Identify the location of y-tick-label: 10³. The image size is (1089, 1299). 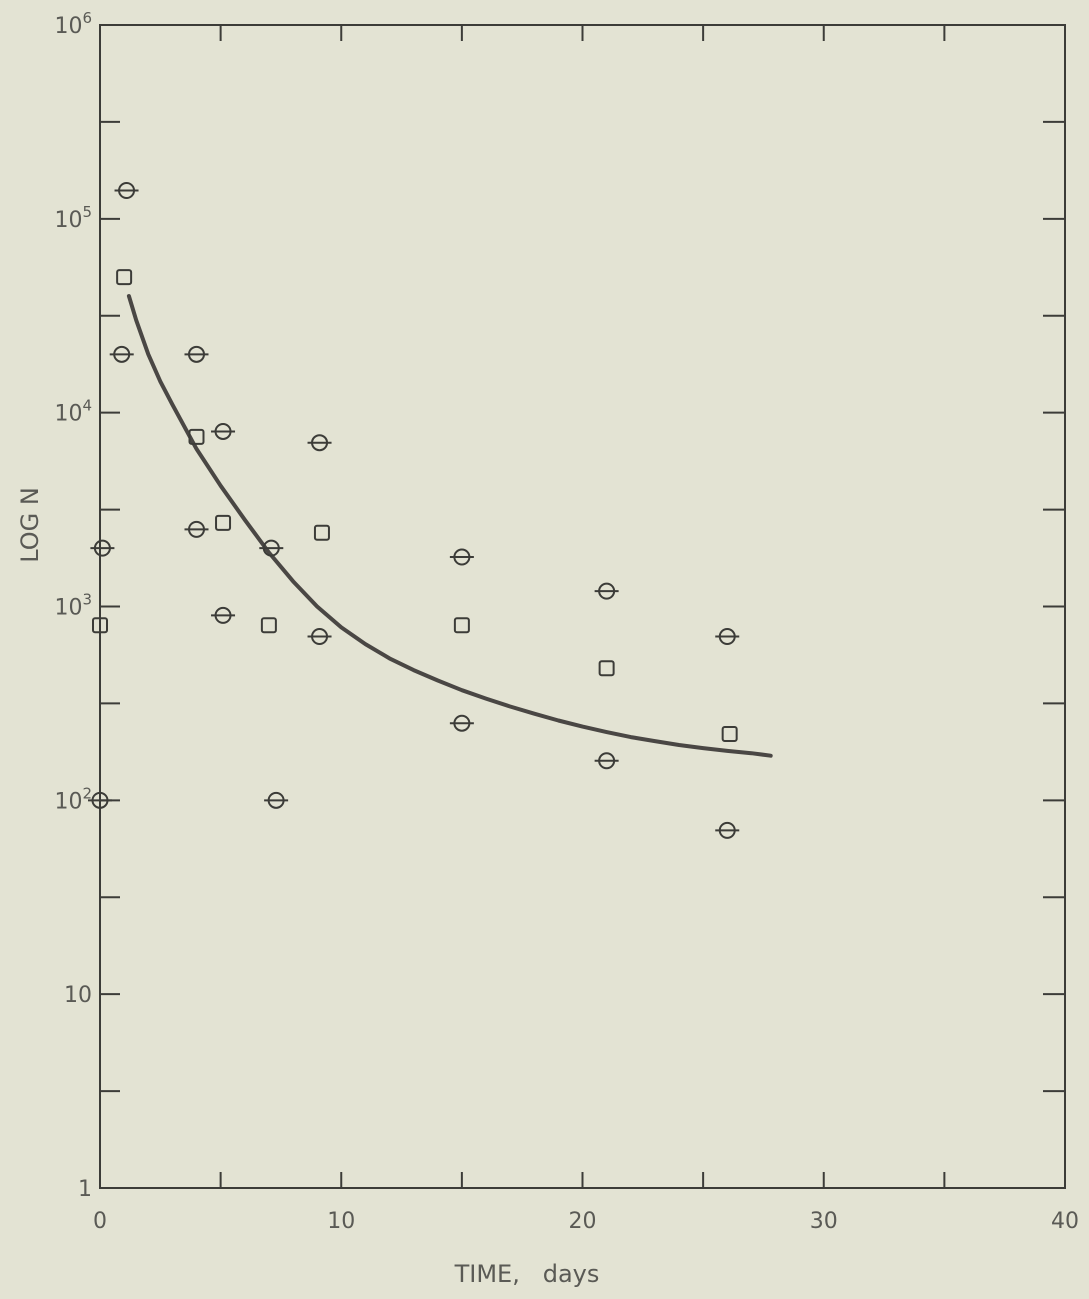
(73, 606).